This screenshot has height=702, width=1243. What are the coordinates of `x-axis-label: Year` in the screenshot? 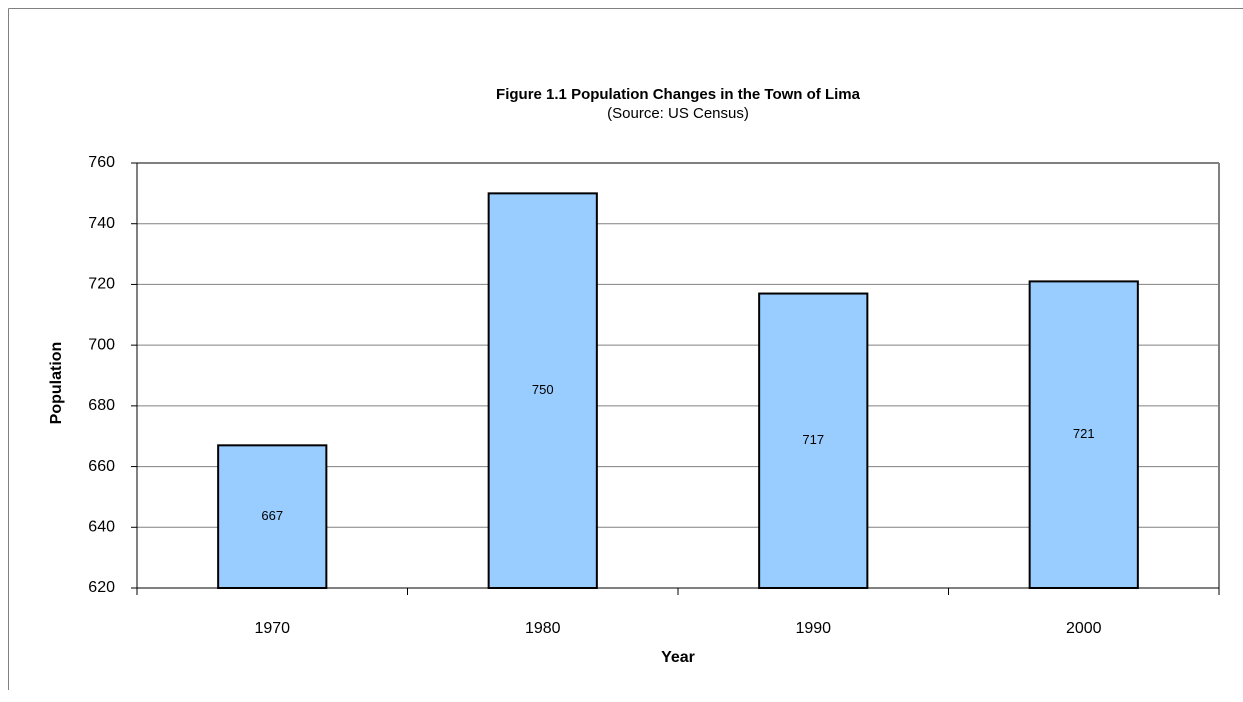 It's located at (678, 657).